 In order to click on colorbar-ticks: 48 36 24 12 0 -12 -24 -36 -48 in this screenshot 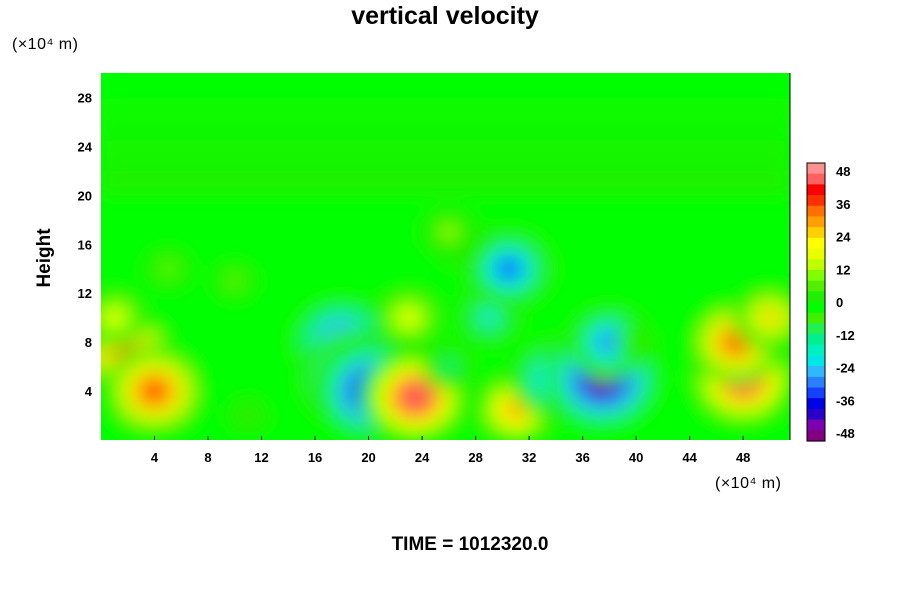, I will do `click(846, 302)`.